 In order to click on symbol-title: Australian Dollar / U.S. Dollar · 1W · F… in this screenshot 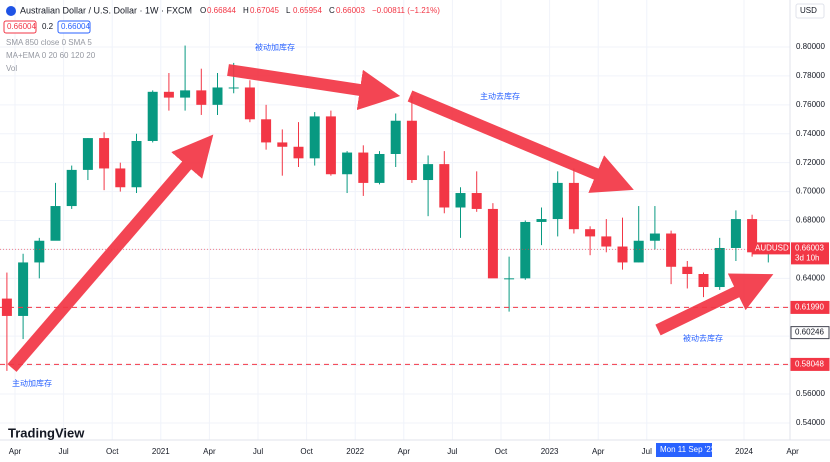, I will do `click(106, 10)`.